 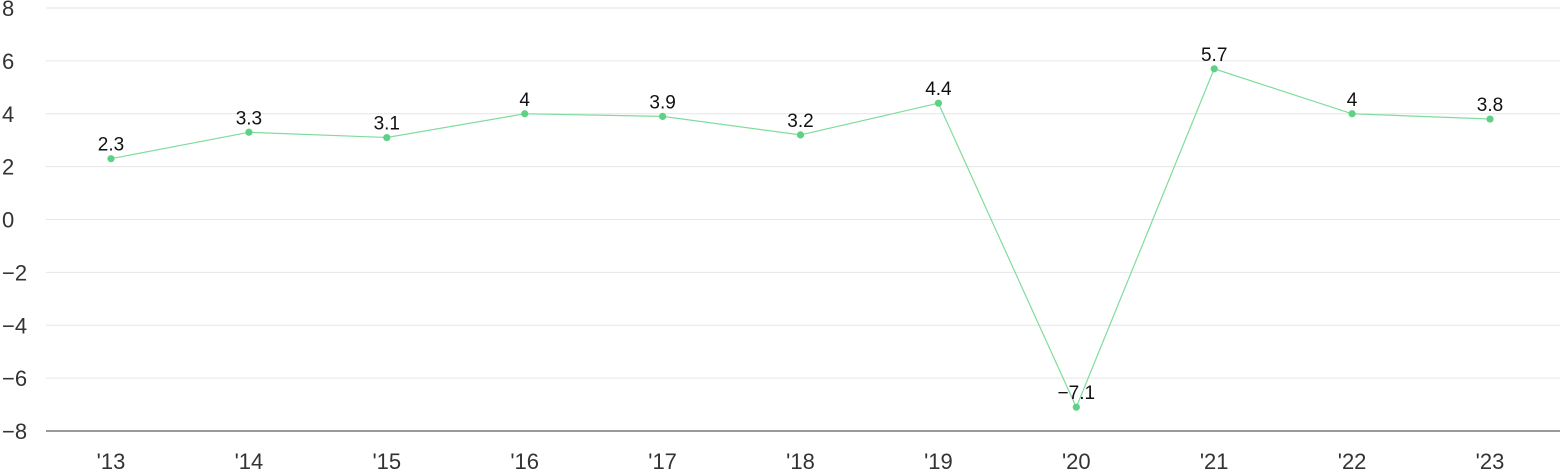 I want to click on y-tick-label: 6, so click(x=8, y=61).